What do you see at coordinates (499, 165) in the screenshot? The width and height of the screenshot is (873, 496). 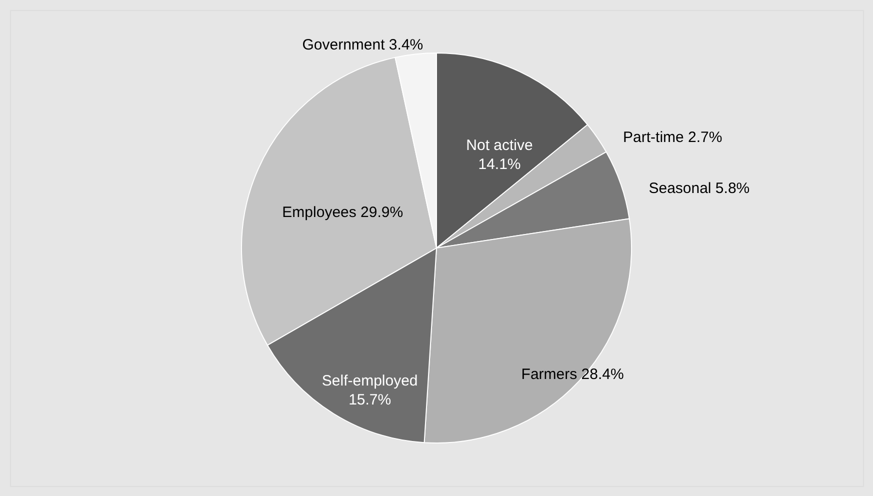 I see `data-label: 14.1%` at bounding box center [499, 165].